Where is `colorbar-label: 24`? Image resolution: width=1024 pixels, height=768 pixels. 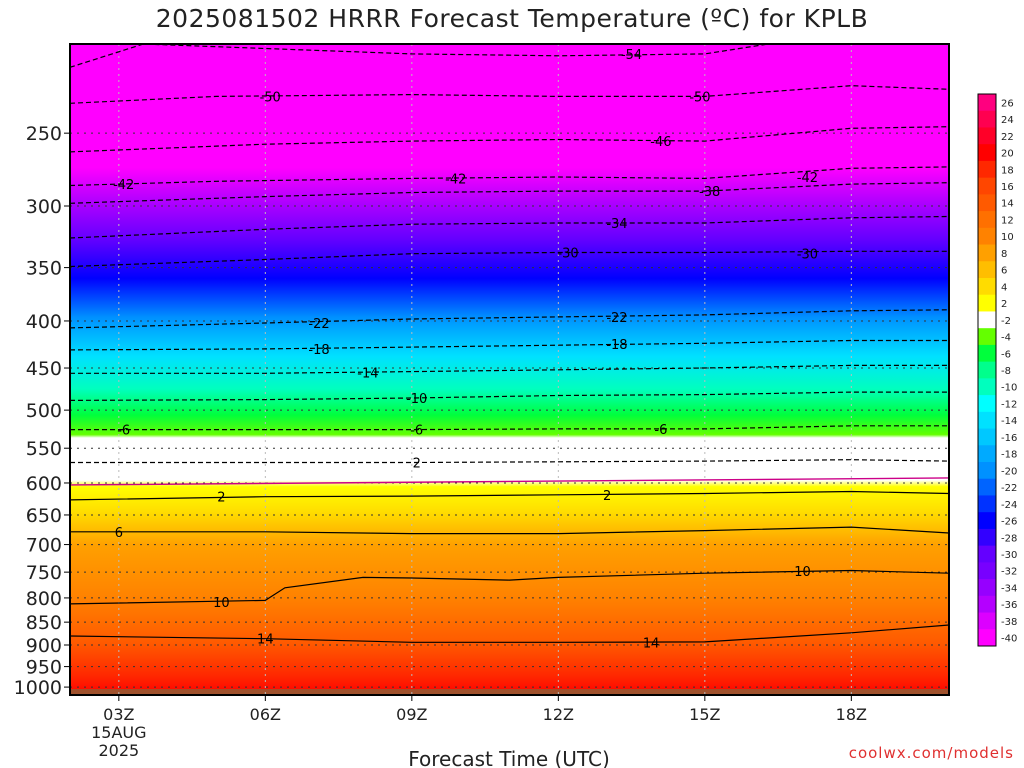
colorbar-label: 24 is located at coordinates (1007, 120).